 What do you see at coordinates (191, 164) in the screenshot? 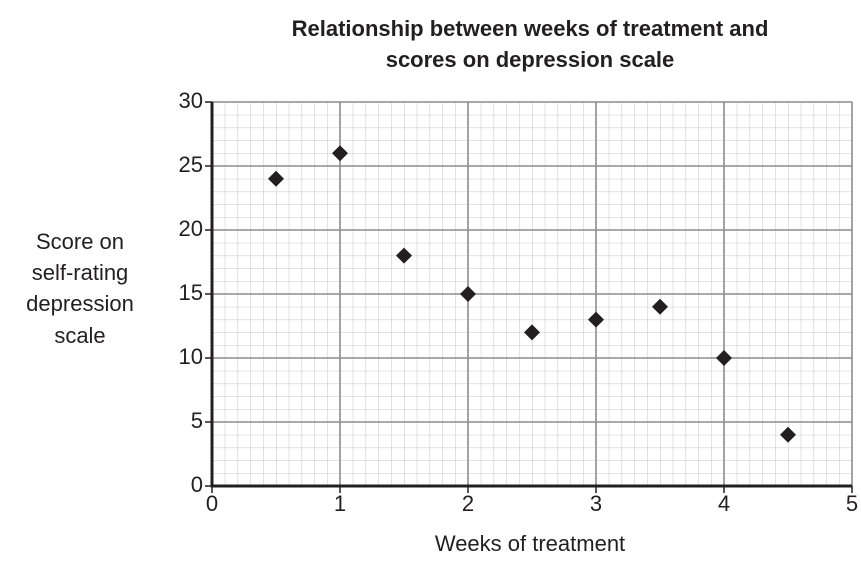
I see `y-tick-label: 25` at bounding box center [191, 164].